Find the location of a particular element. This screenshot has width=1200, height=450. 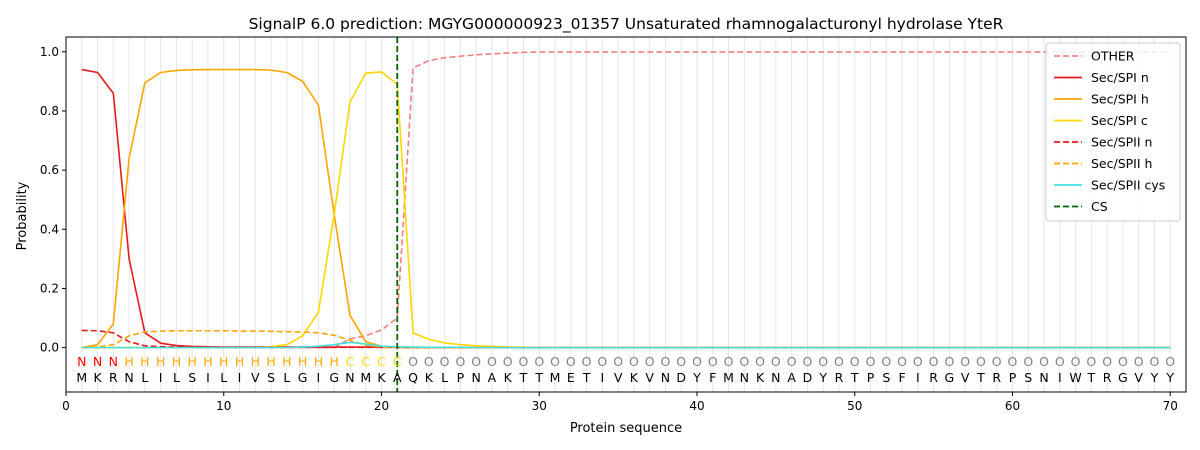

legend-entry: Sec/SPI h is located at coordinates (1120, 99).